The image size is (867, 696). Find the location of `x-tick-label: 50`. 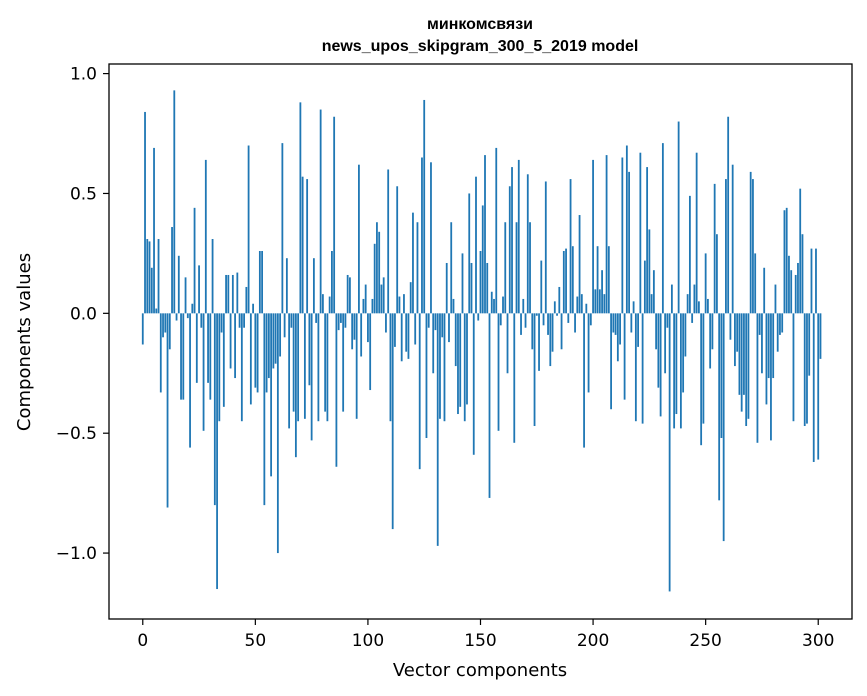

x-tick-label: 50 is located at coordinates (256, 641).